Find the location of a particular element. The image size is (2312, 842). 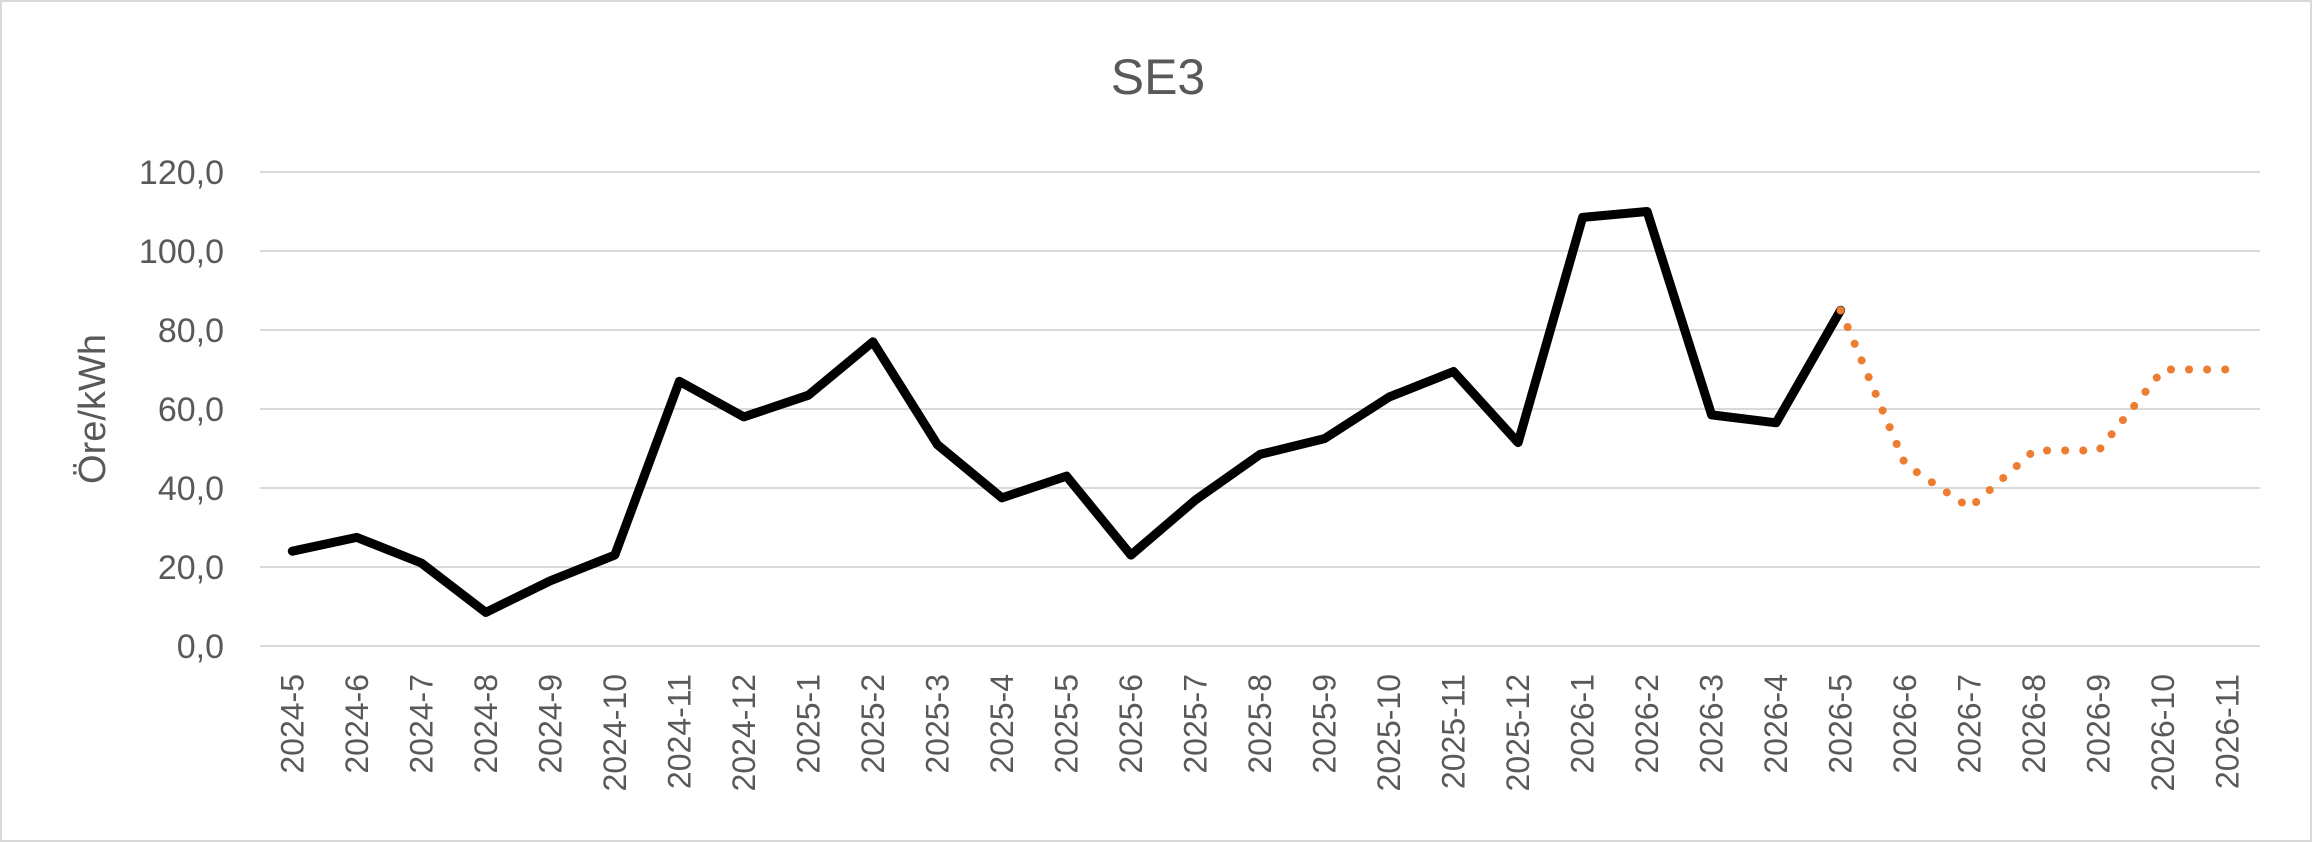

x-tick-label: 2025-5 is located at coordinates (1066, 724).